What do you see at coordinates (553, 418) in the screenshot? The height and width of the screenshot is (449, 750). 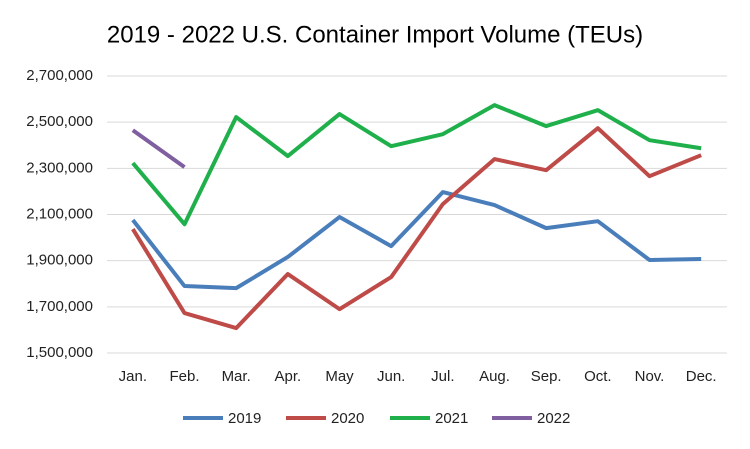 I see `legend-label: 2022` at bounding box center [553, 418].